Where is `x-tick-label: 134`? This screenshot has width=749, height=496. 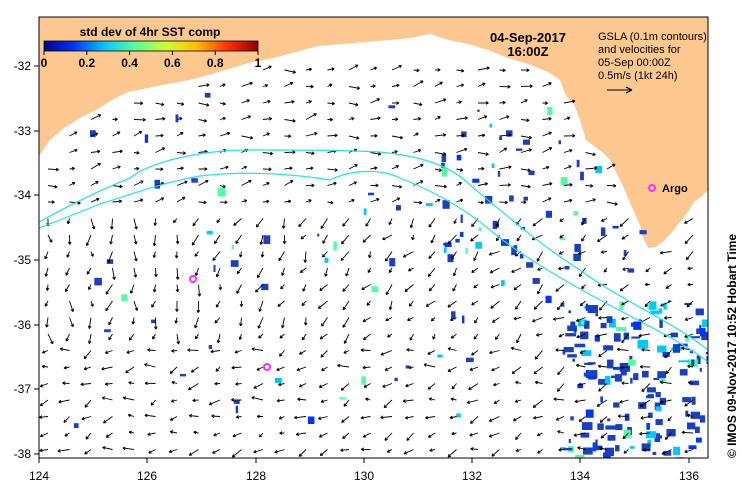
x-tick-label: 134 is located at coordinates (580, 476).